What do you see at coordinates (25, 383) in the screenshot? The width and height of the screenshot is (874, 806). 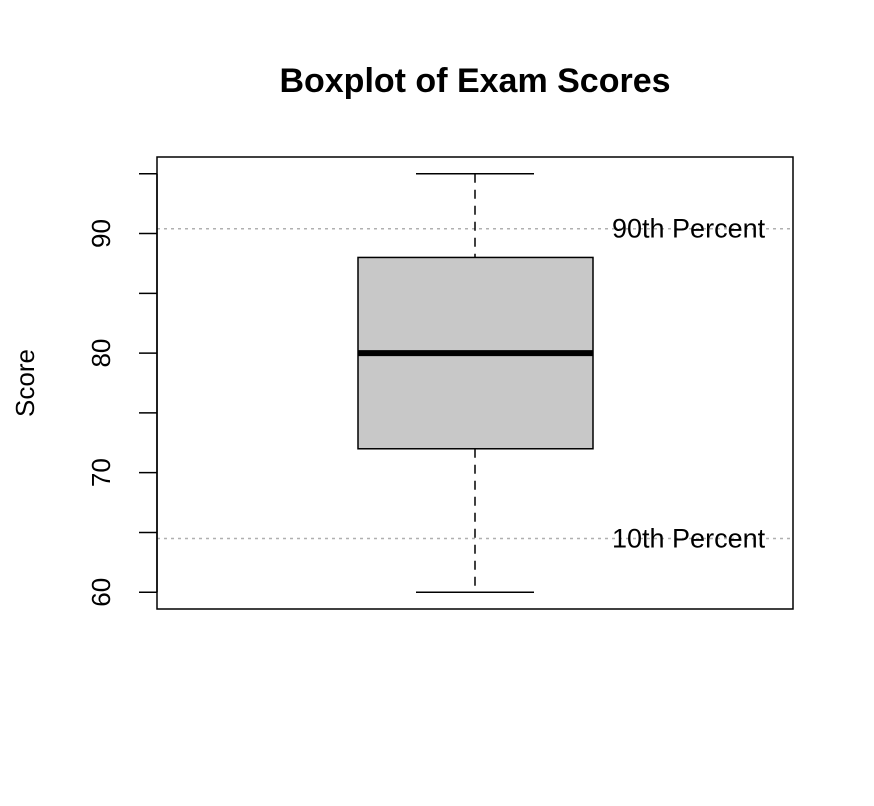 I see `y-axis-label: Score` at bounding box center [25, 383].